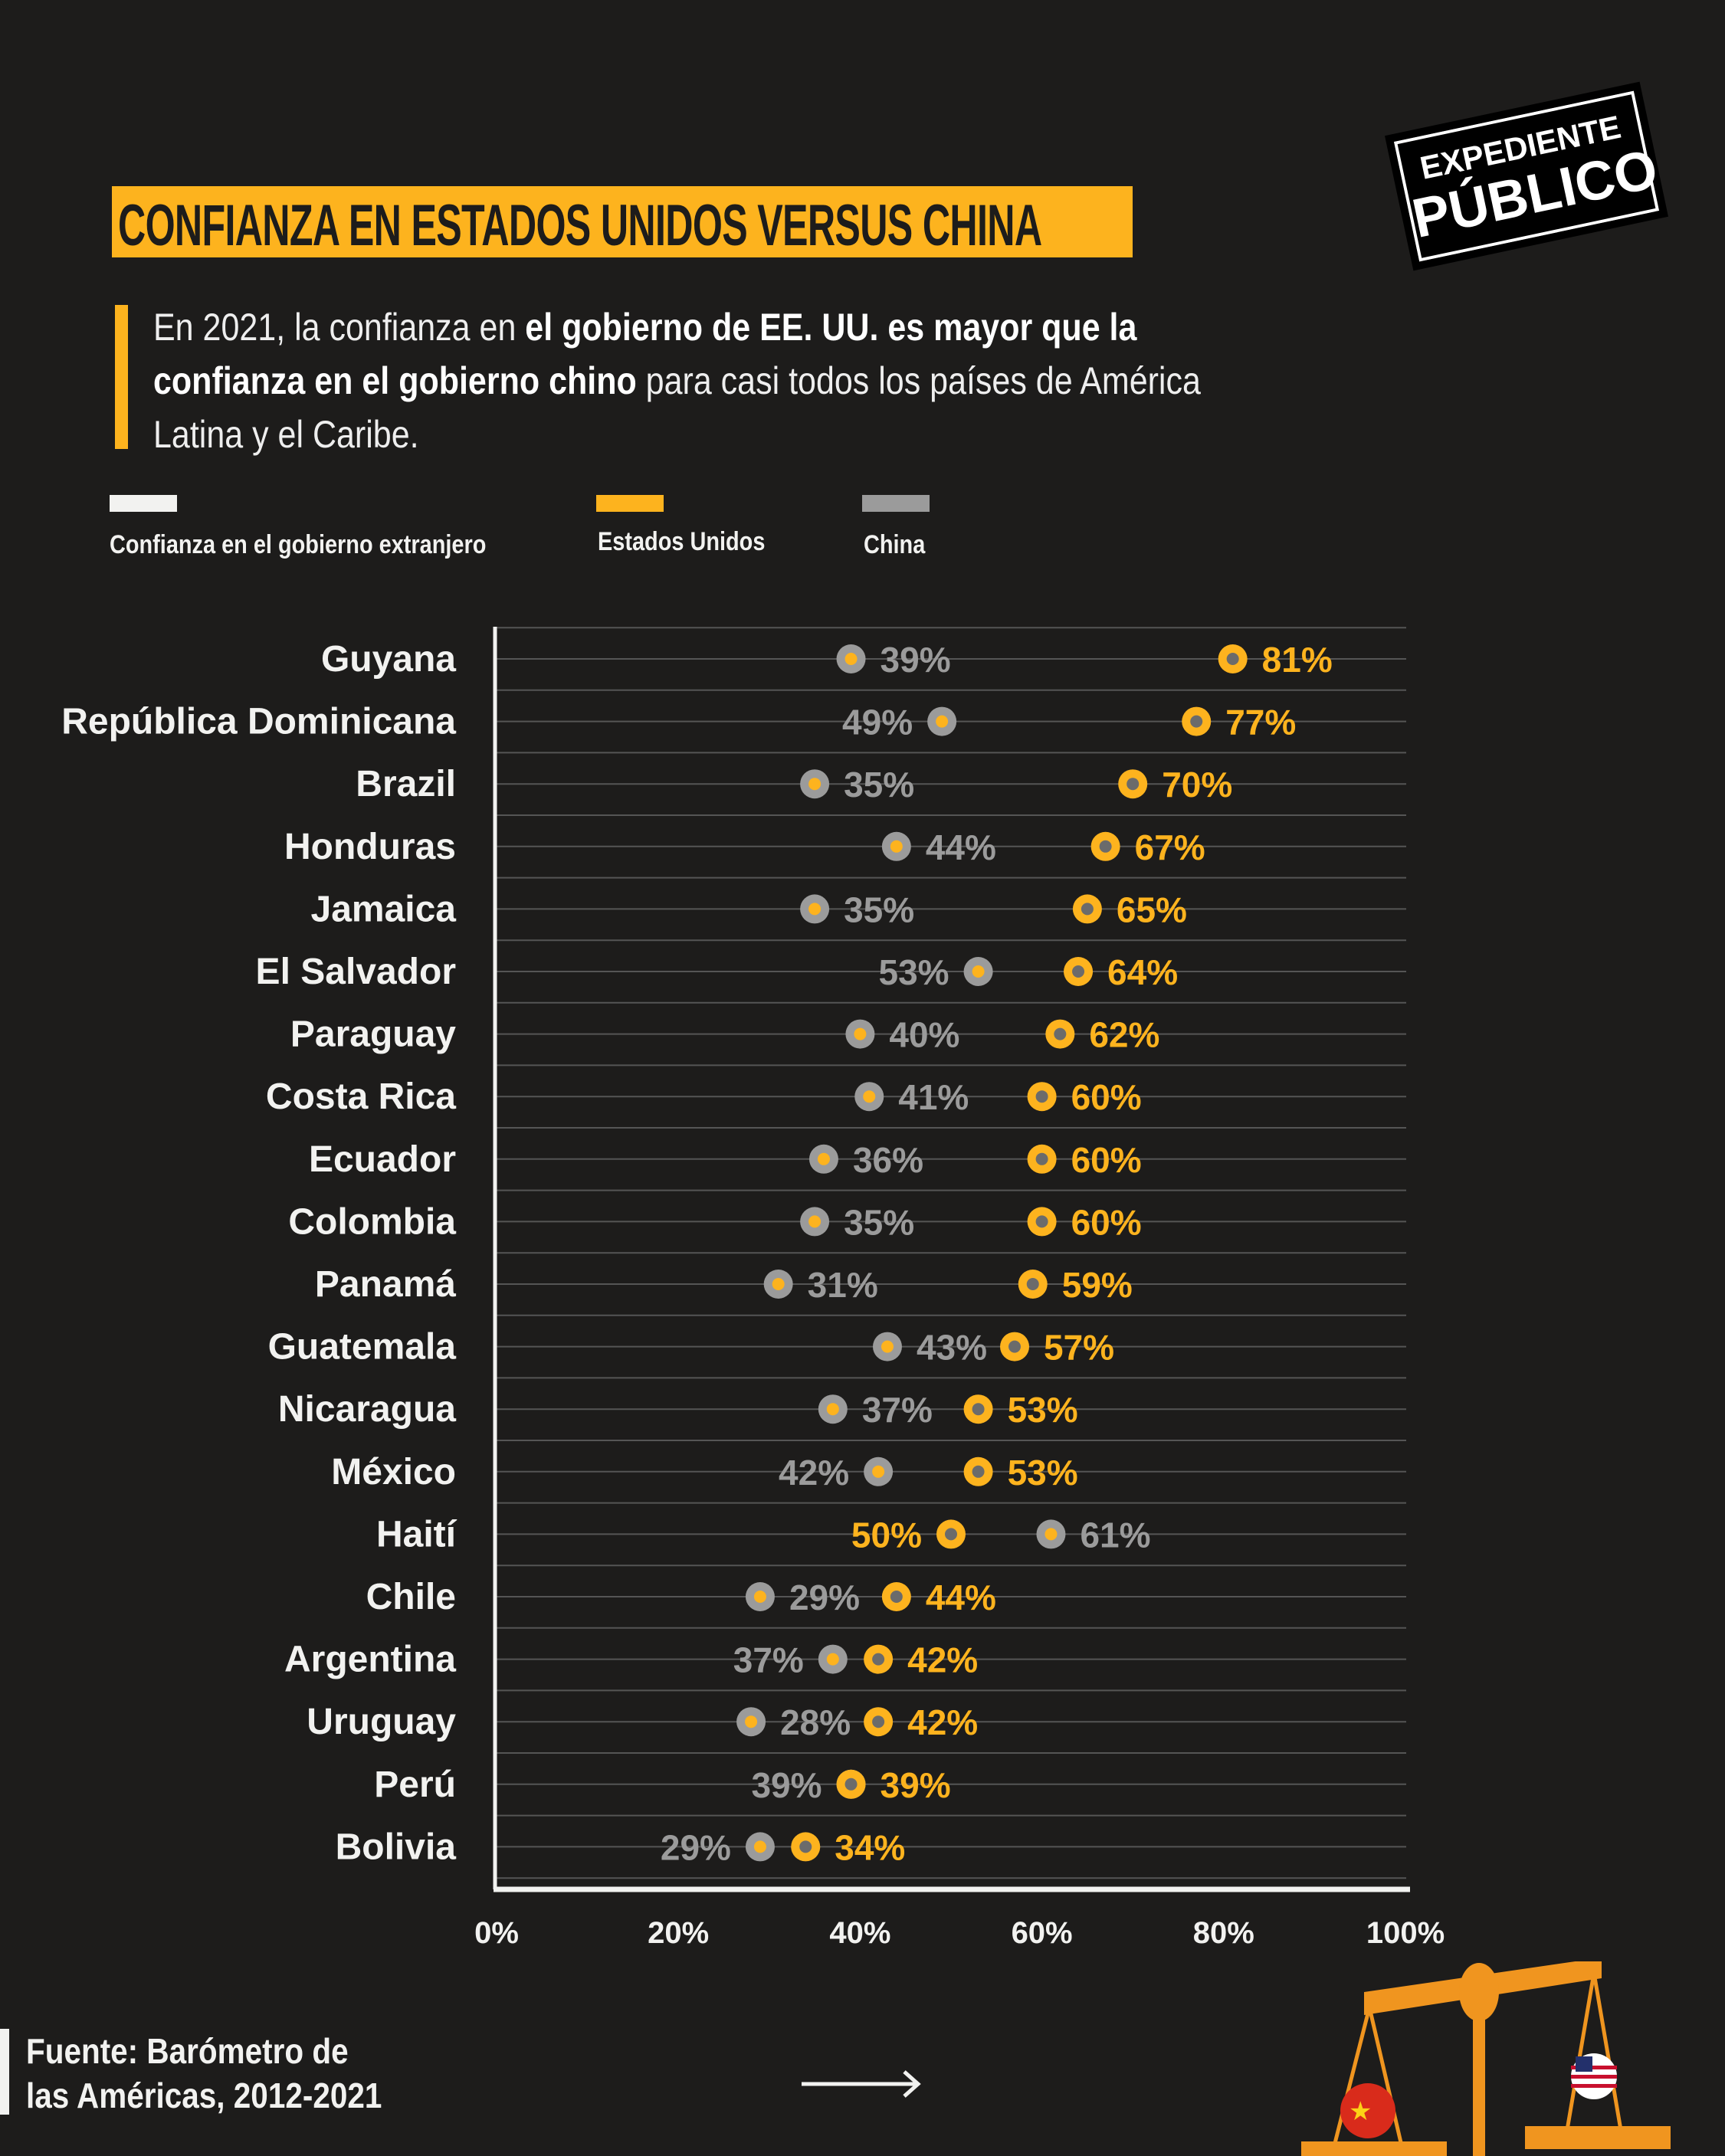 The width and height of the screenshot is (1725, 2156). What do you see at coordinates (895, 544) in the screenshot?
I see `legend-label-china: China` at bounding box center [895, 544].